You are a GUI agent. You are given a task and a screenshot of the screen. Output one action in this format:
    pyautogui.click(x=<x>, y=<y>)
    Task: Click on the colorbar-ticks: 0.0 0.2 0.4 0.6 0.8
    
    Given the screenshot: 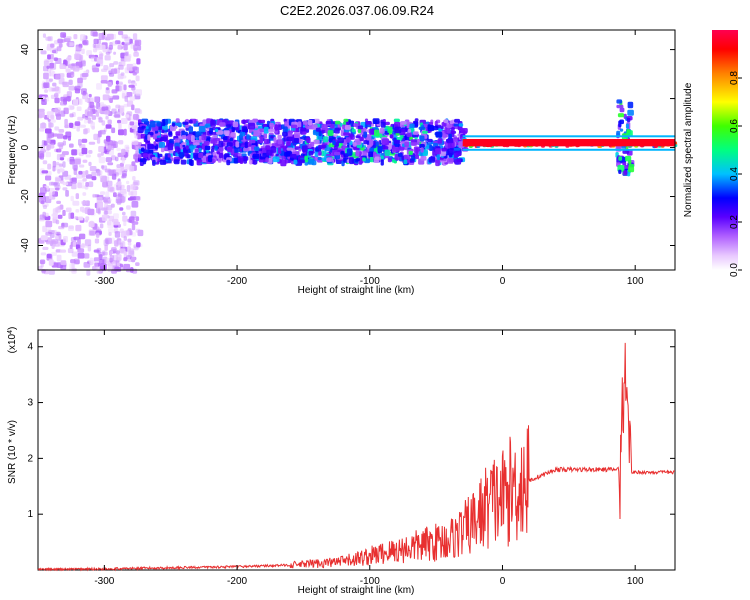 What is the action you would take?
    pyautogui.click(x=735, y=174)
    